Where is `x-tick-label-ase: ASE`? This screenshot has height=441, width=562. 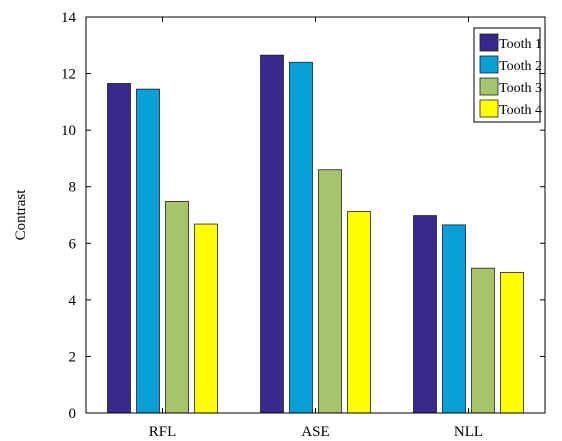
x-tick-label-ase: ASE is located at coordinates (315, 432).